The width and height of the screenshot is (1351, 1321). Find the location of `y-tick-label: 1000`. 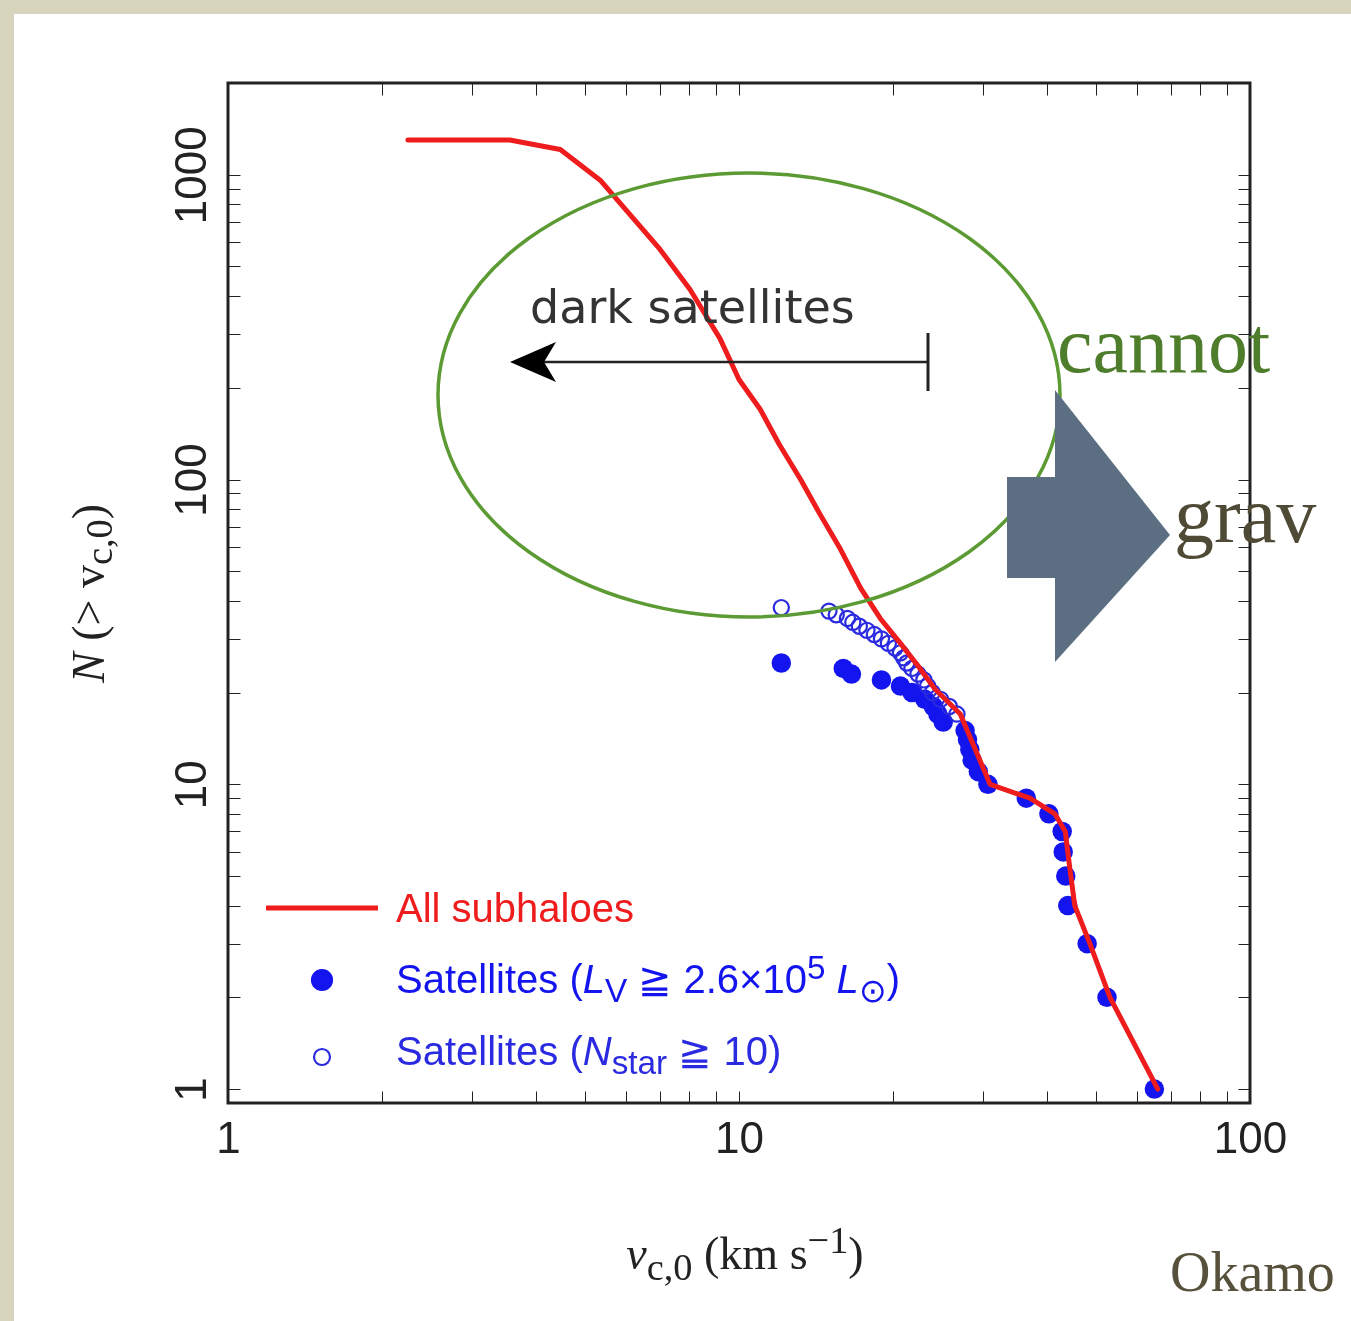

y-tick-label: 1000 is located at coordinates (190, 175).